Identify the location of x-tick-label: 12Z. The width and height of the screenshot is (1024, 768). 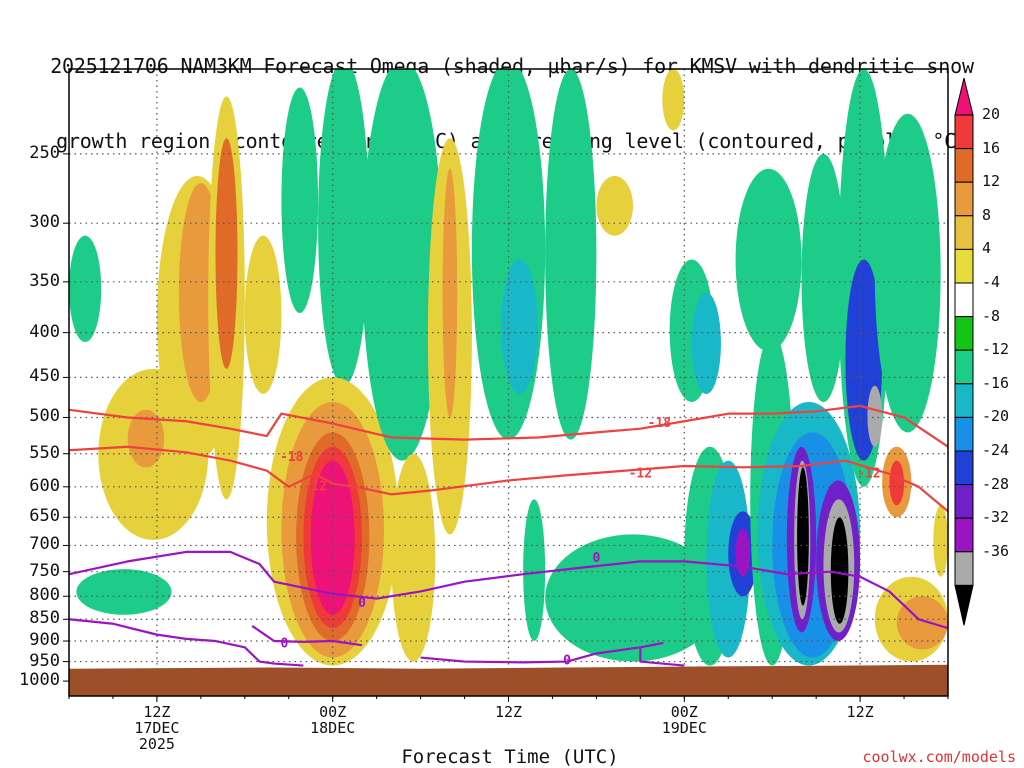
(860, 712).